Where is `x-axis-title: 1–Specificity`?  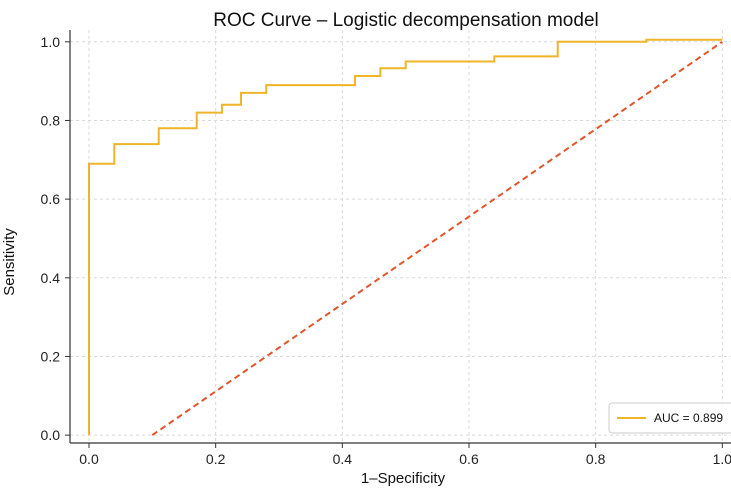
x-axis-title: 1–Specificity is located at coordinates (403, 478).